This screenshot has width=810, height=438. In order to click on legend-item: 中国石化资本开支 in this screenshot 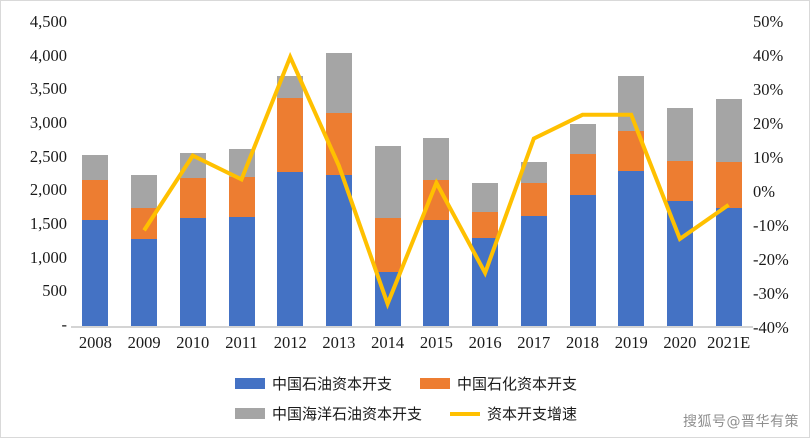, I will do `click(498, 383)`.